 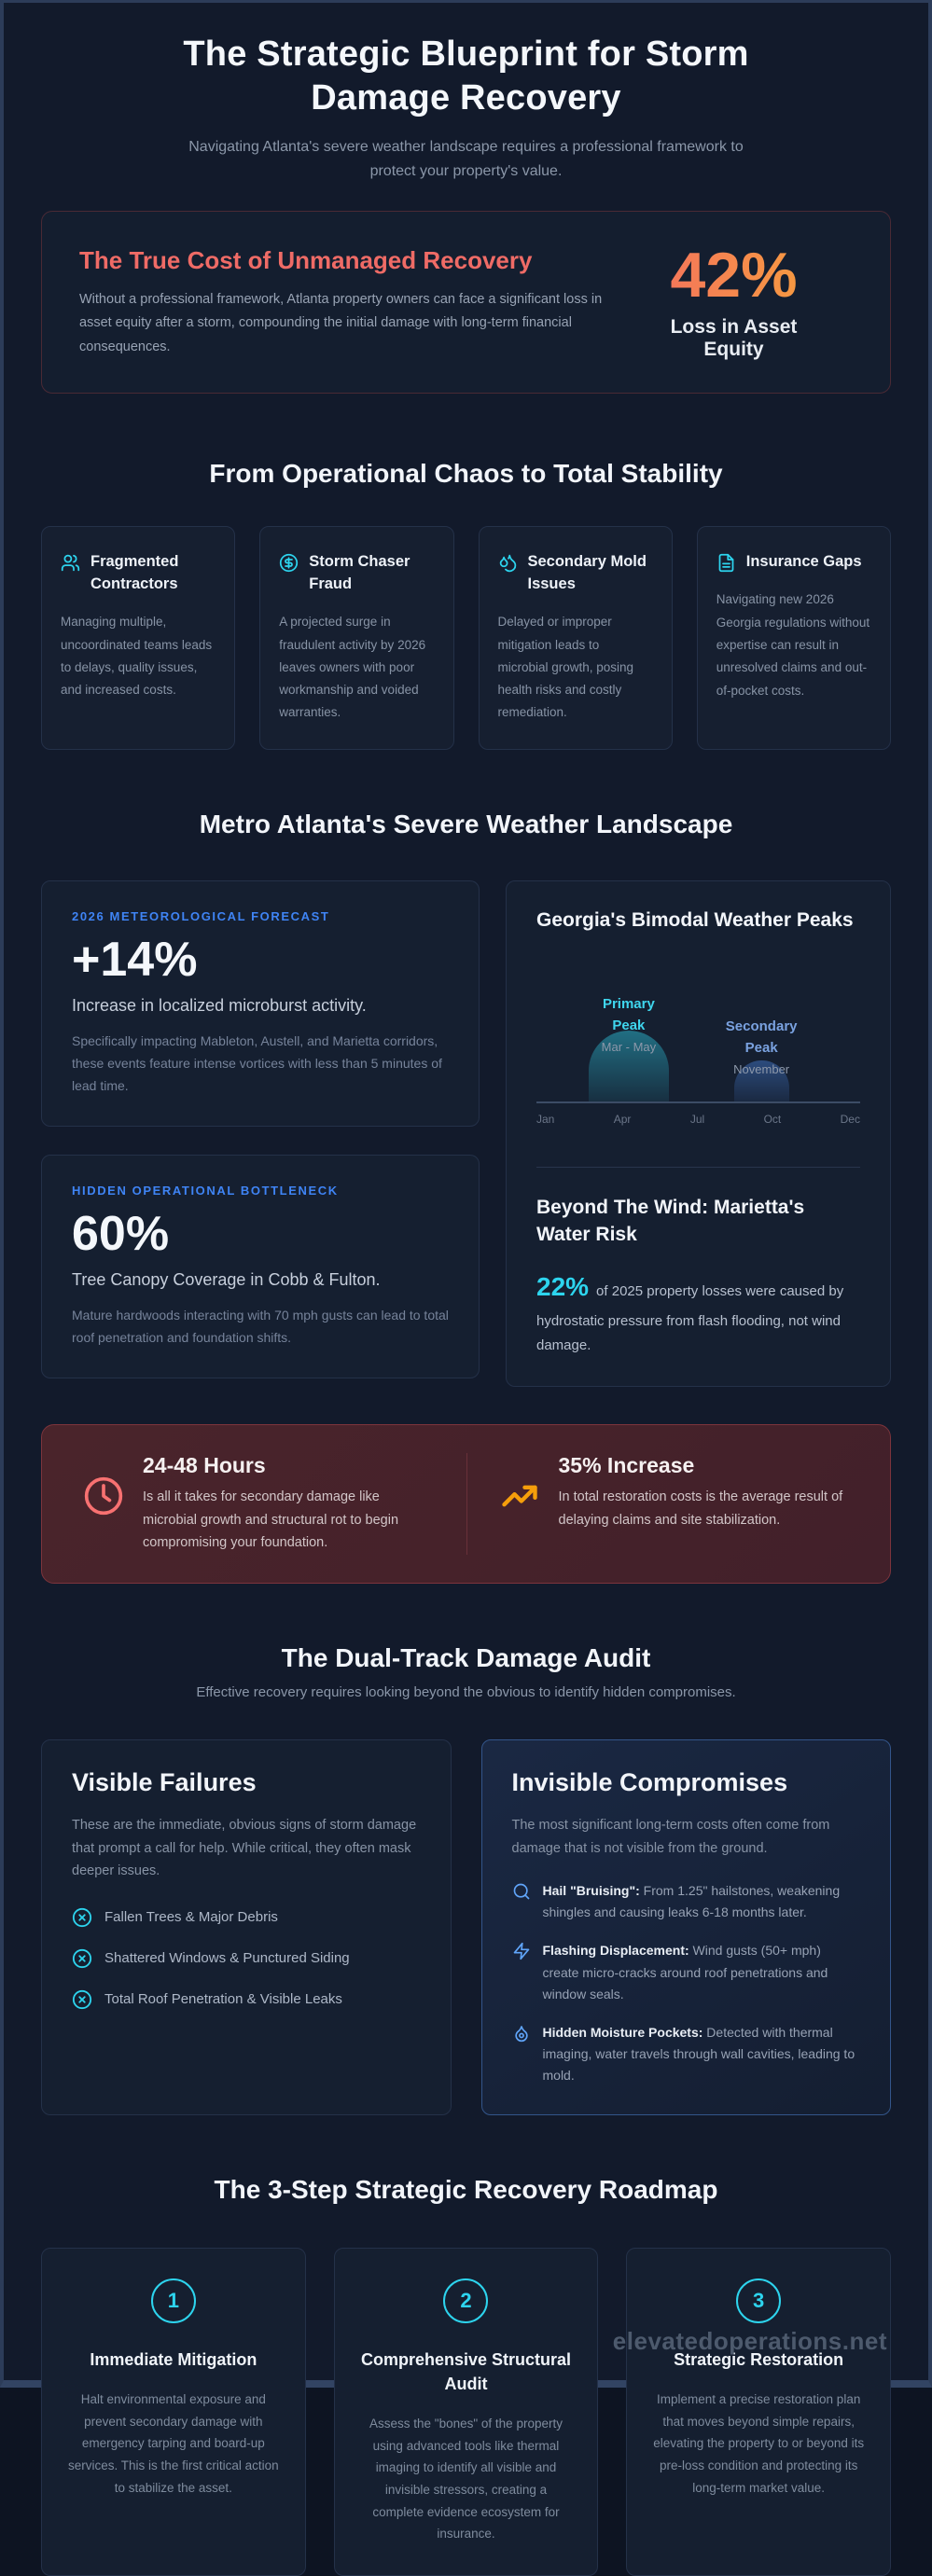 I want to click on chart-title: Georgia's Bimodal Weather Peaks, so click(x=695, y=919).